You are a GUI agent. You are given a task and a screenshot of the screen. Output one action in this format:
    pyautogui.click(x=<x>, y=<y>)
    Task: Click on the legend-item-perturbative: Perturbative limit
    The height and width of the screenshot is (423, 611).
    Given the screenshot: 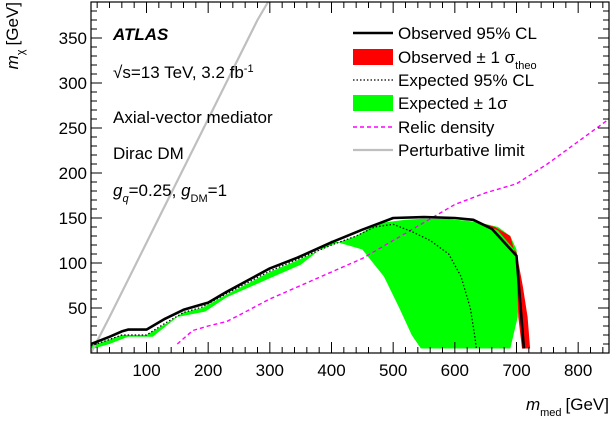 What is the action you would take?
    pyautogui.click(x=439, y=150)
    